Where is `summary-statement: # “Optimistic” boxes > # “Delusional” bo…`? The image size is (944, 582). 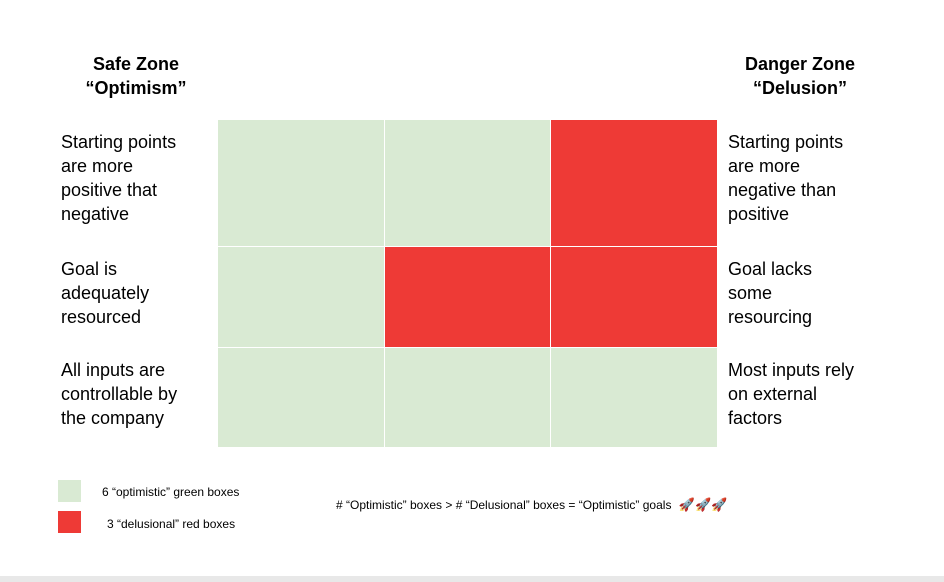
summary-statement: # “Optimistic” boxes > # “Delusional” bo… is located at coordinates (531, 505).